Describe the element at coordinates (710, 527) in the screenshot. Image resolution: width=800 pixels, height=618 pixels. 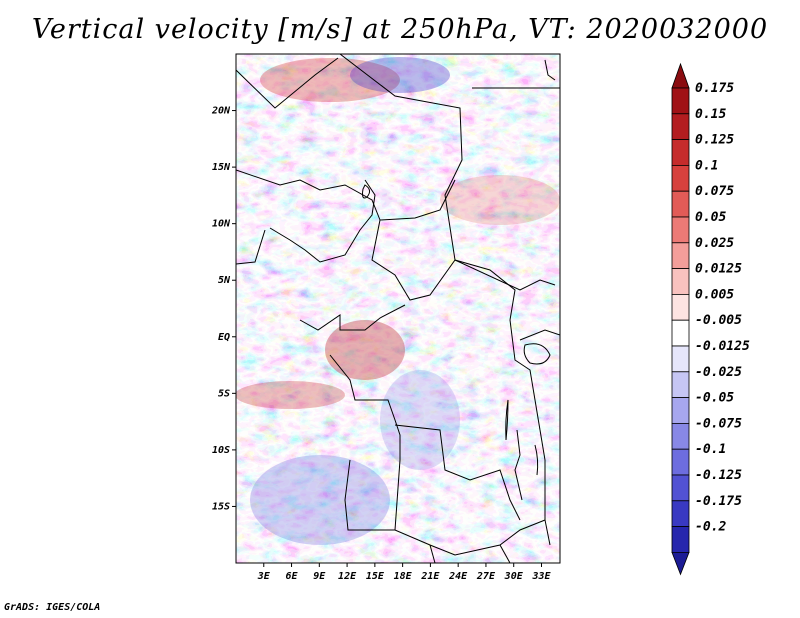
I see `colorbar-label: -0.2` at that location.